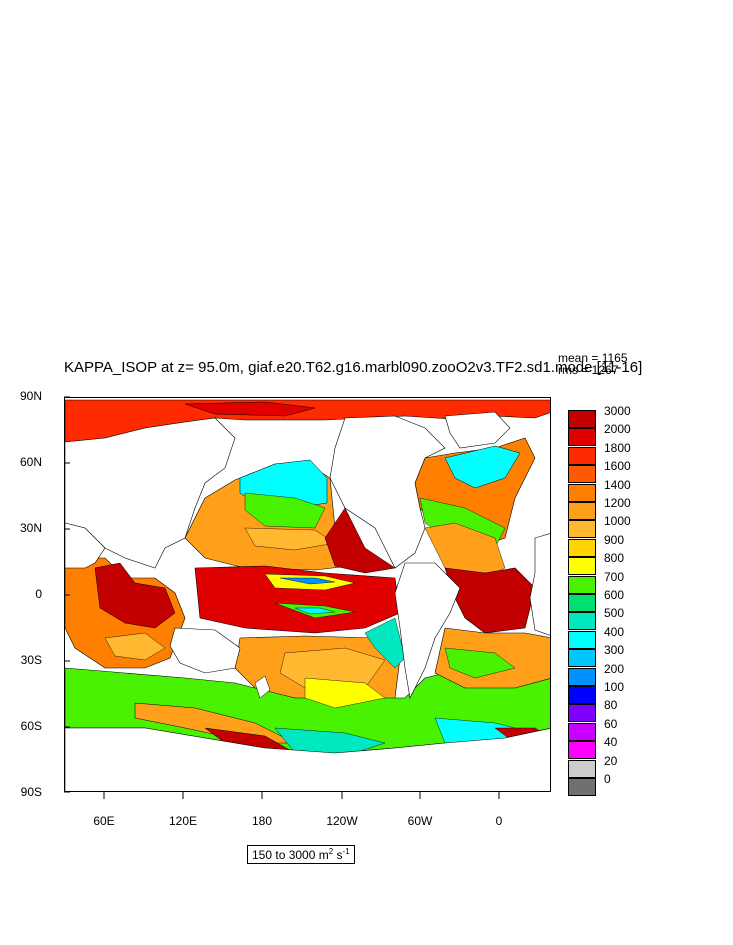 This screenshot has height=945, width=733. What do you see at coordinates (607, 779) in the screenshot?
I see `colorbar-label: 0` at bounding box center [607, 779].